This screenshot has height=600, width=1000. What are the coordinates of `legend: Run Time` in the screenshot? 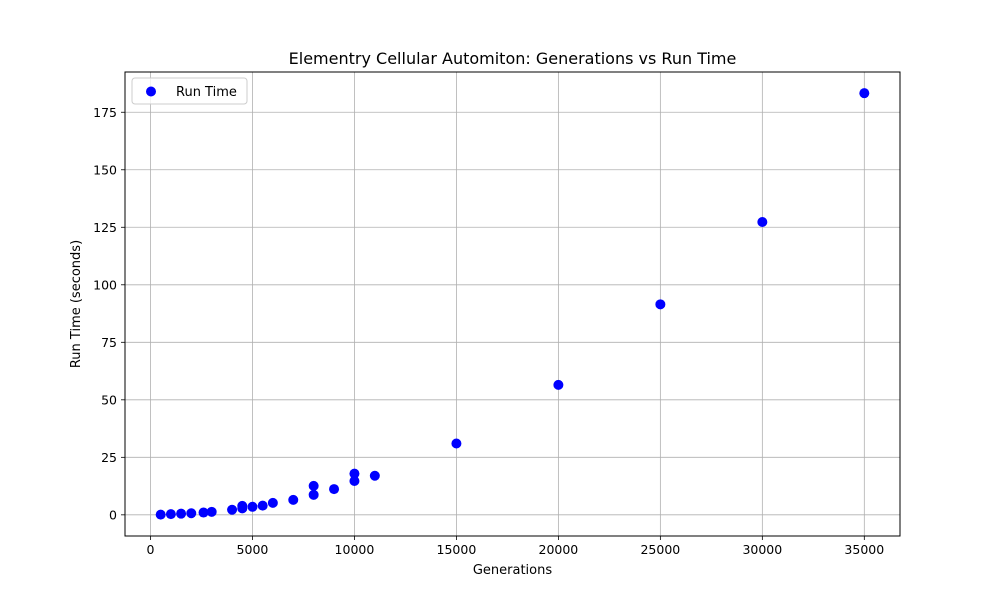 It's located at (189, 91).